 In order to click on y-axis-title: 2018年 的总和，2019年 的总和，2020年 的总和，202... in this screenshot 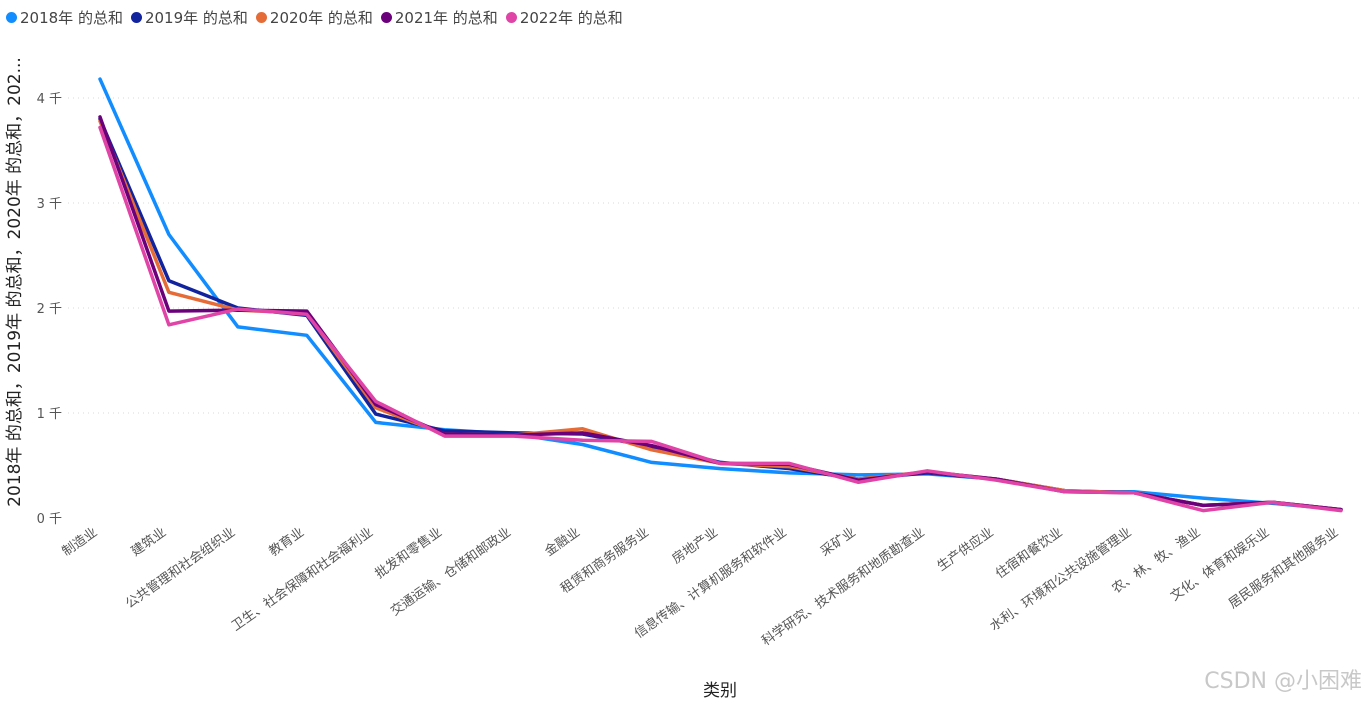, I will do `click(15, 282)`.